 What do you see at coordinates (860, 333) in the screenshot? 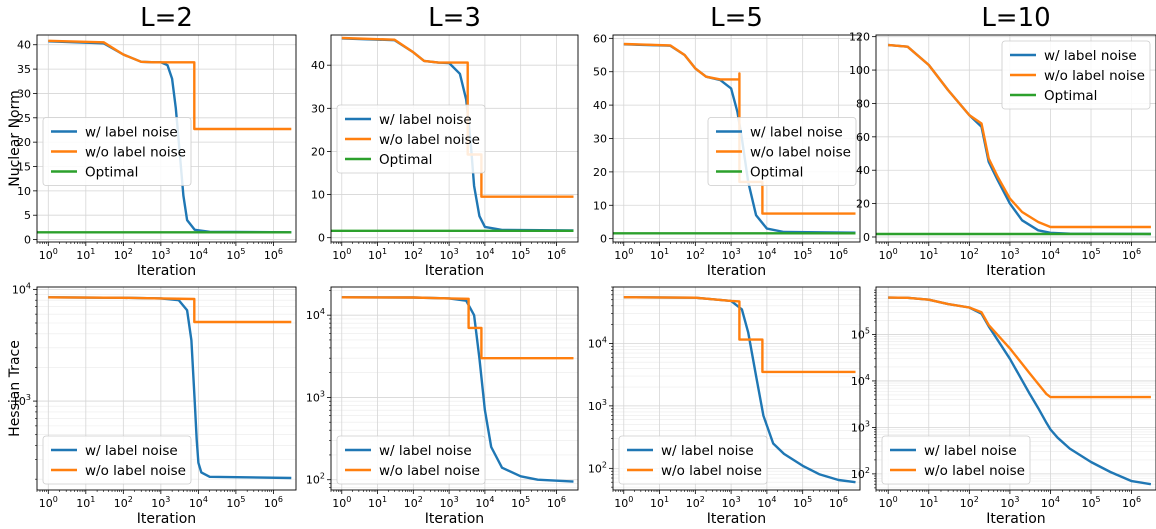
I see `y-tick-label: 10⁵` at bounding box center [860, 333].